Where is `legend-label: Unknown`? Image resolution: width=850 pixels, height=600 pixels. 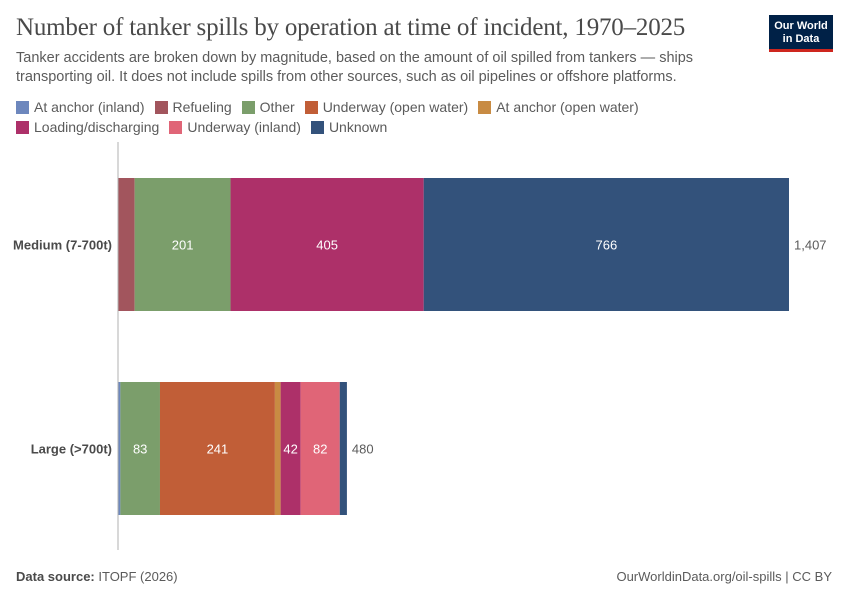 legend-label: Unknown is located at coordinates (358, 127).